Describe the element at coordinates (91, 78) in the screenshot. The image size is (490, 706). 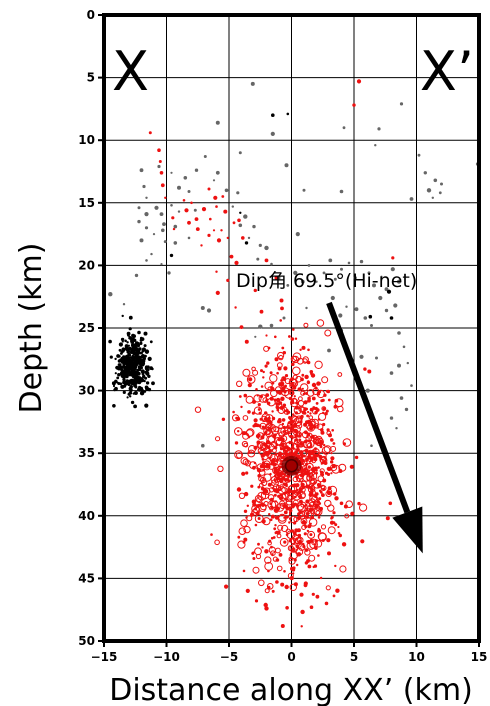
I see `y-tick-label: 5` at that location.